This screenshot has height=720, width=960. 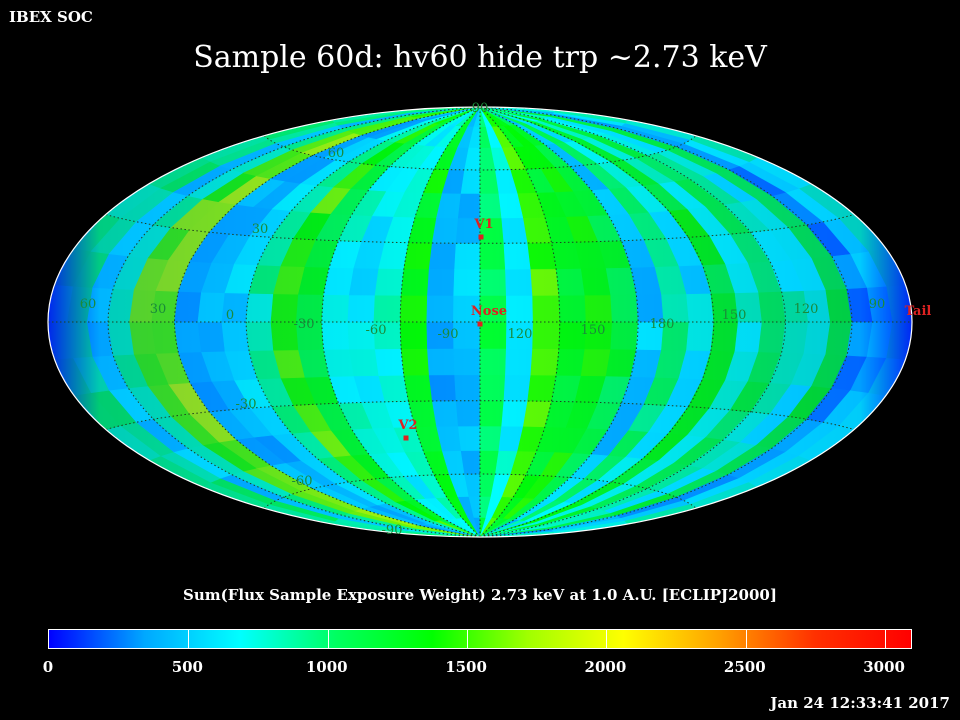 What do you see at coordinates (326, 667) in the screenshot?
I see `colorbar-tick-label: 1000` at bounding box center [326, 667].